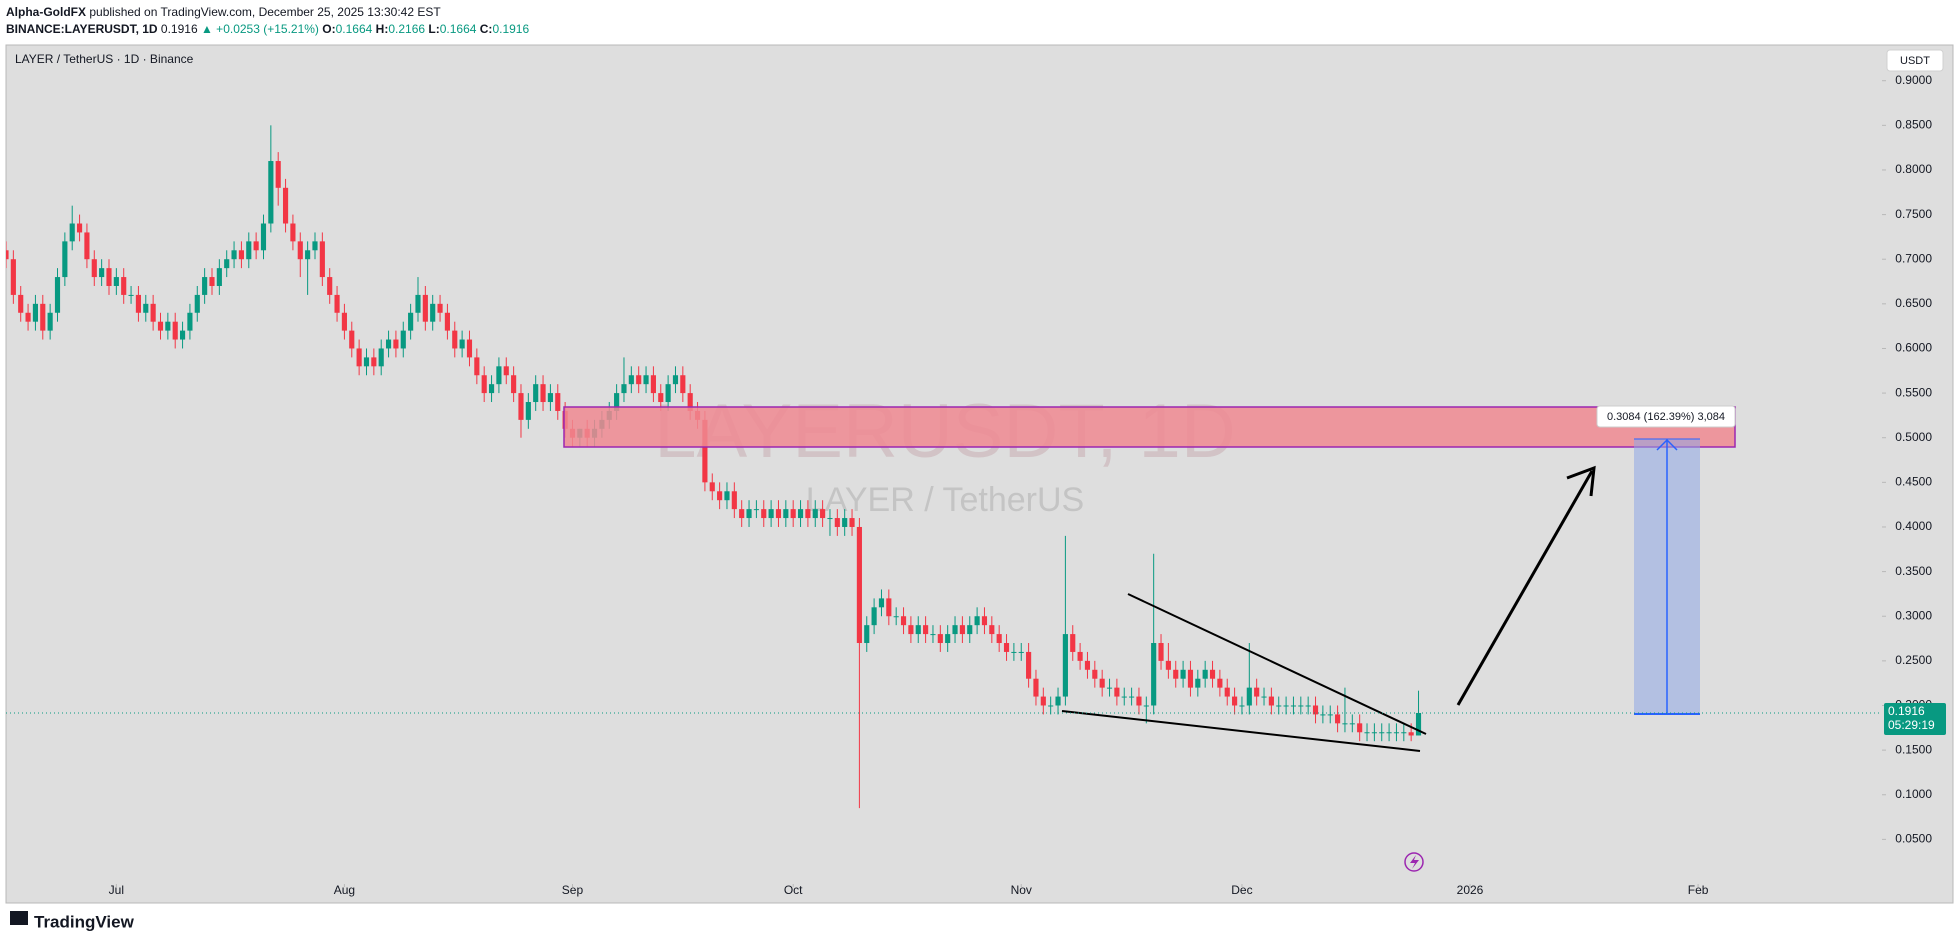 The width and height of the screenshot is (1957, 946). Describe the element at coordinates (1149, 427) in the screenshot. I see `resistance-zone` at that location.